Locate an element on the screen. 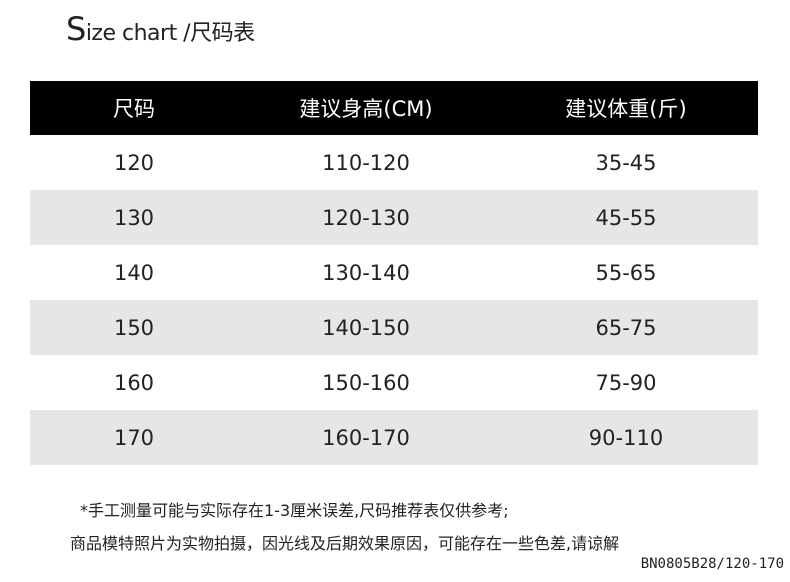 Image resolution: width=790 pixels, height=582 pixels. cell-weight: 45-55 is located at coordinates (626, 217).